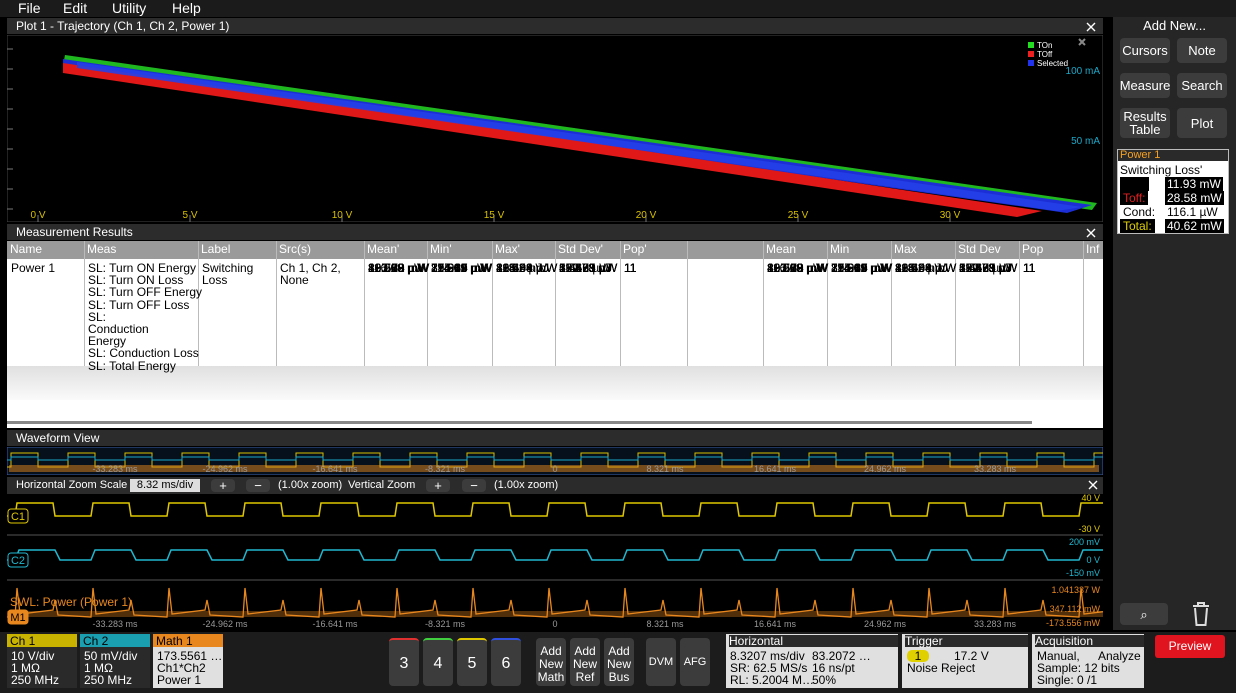  Describe the element at coordinates (29, 8) in the screenshot. I see `menu-item: File` at that location.